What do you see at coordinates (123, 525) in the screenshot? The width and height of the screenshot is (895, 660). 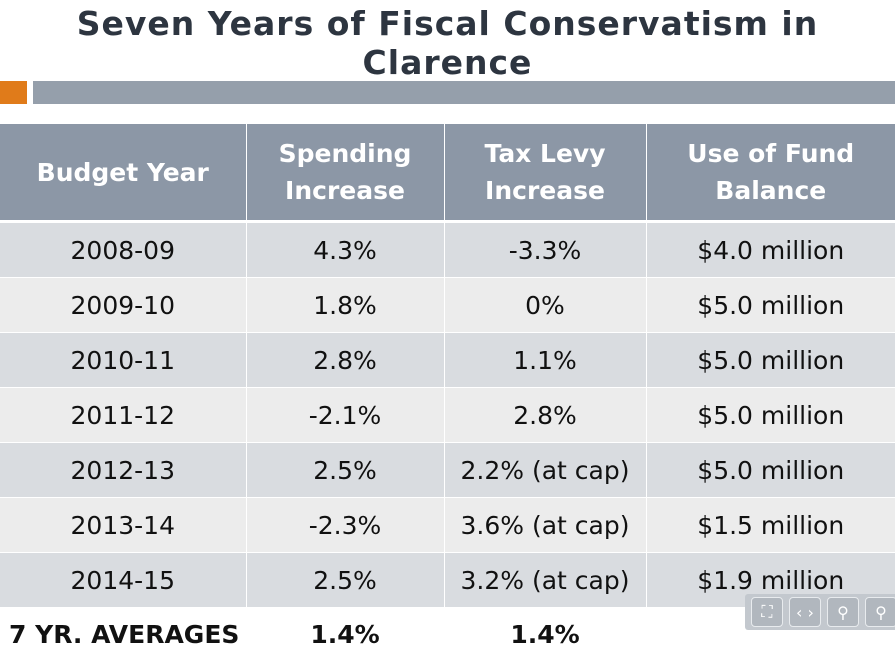 I see `cell-budget-year: 2013-14` at bounding box center [123, 525].